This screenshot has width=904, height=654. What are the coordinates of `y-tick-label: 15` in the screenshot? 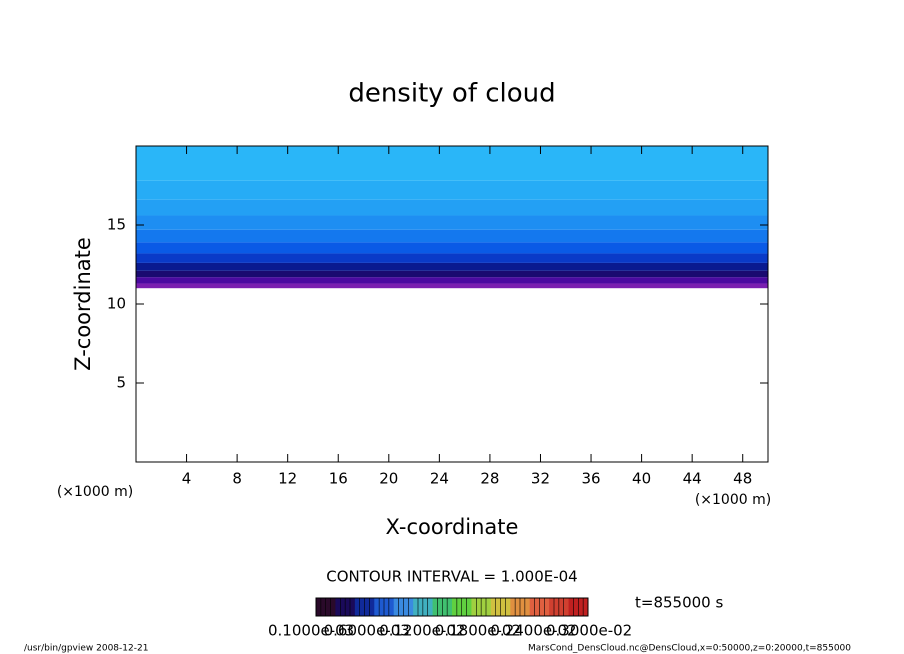 It's located at (116, 225).